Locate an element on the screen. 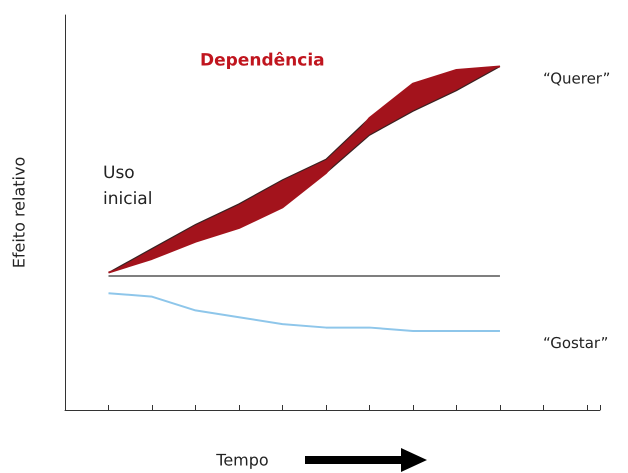  annotation: Uso inicial is located at coordinates (127, 186).